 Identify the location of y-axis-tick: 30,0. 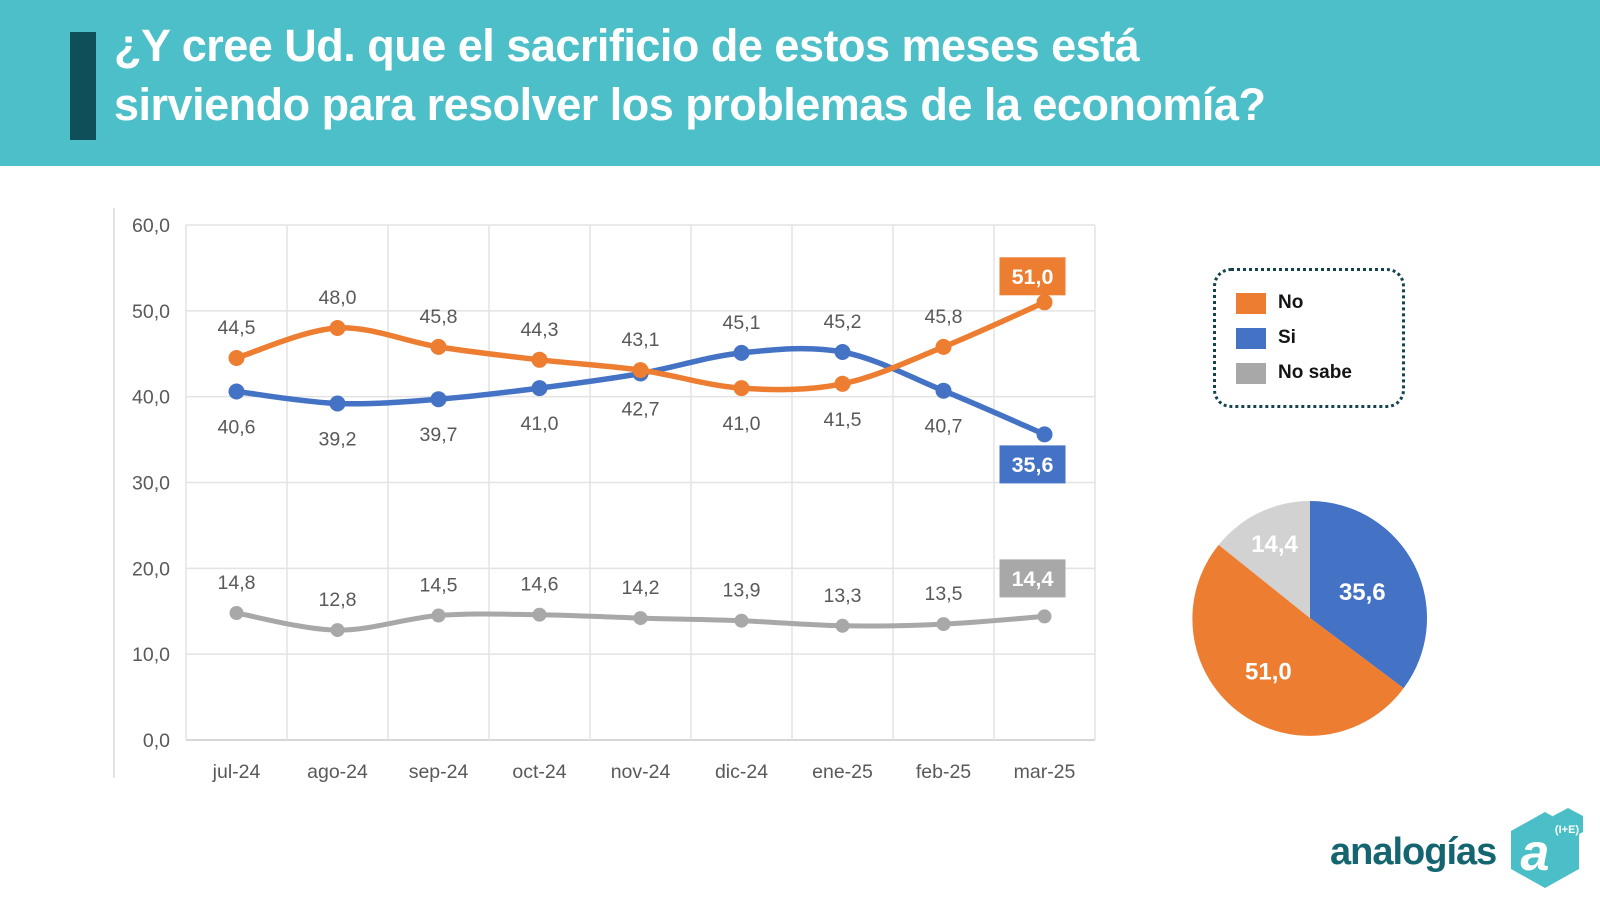
(151, 484).